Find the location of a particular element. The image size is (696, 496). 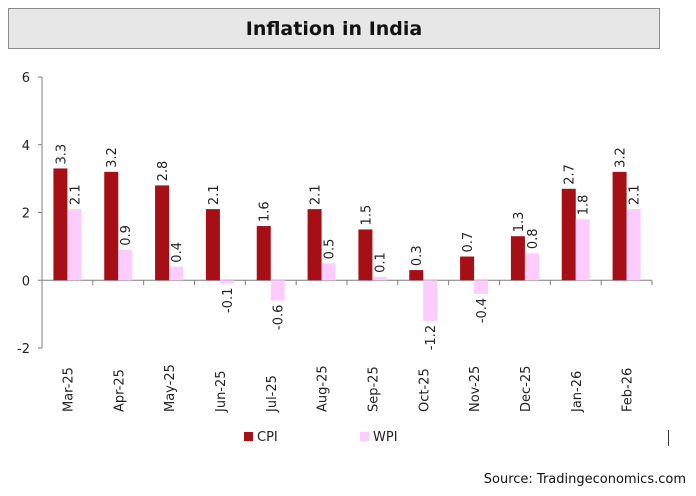

y-tick-label: -2 is located at coordinates (23, 349).